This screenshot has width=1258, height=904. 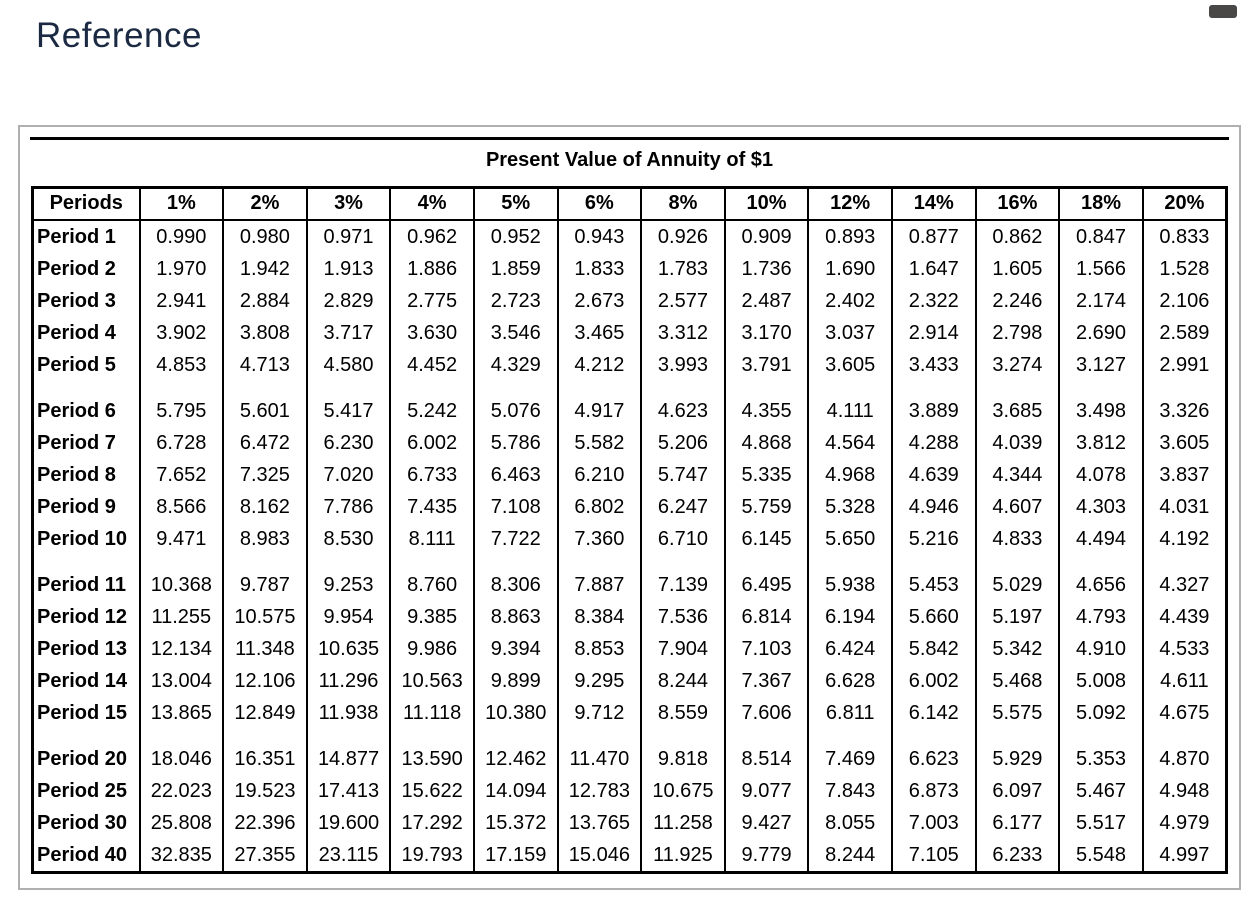 I want to click on row-label: Period 9, so click(x=86, y=507).